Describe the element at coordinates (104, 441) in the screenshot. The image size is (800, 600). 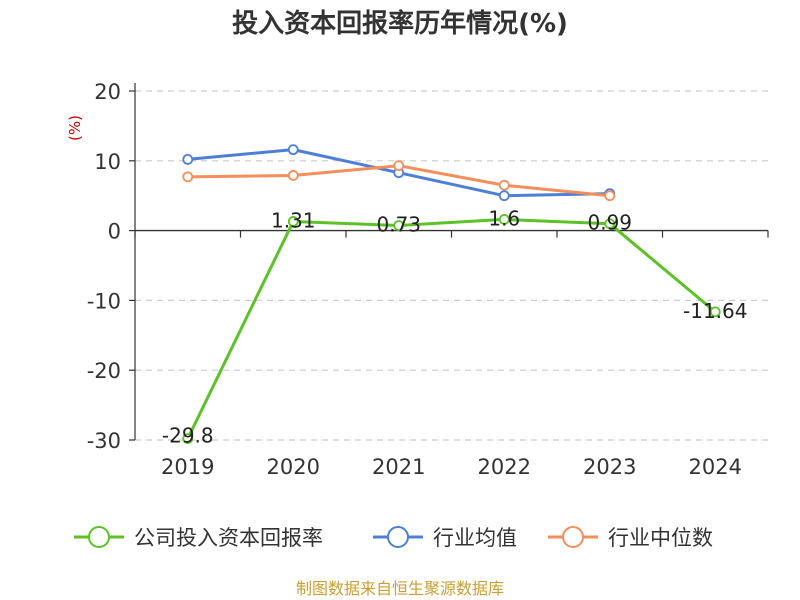
I see `y-tick-label: -30` at that location.